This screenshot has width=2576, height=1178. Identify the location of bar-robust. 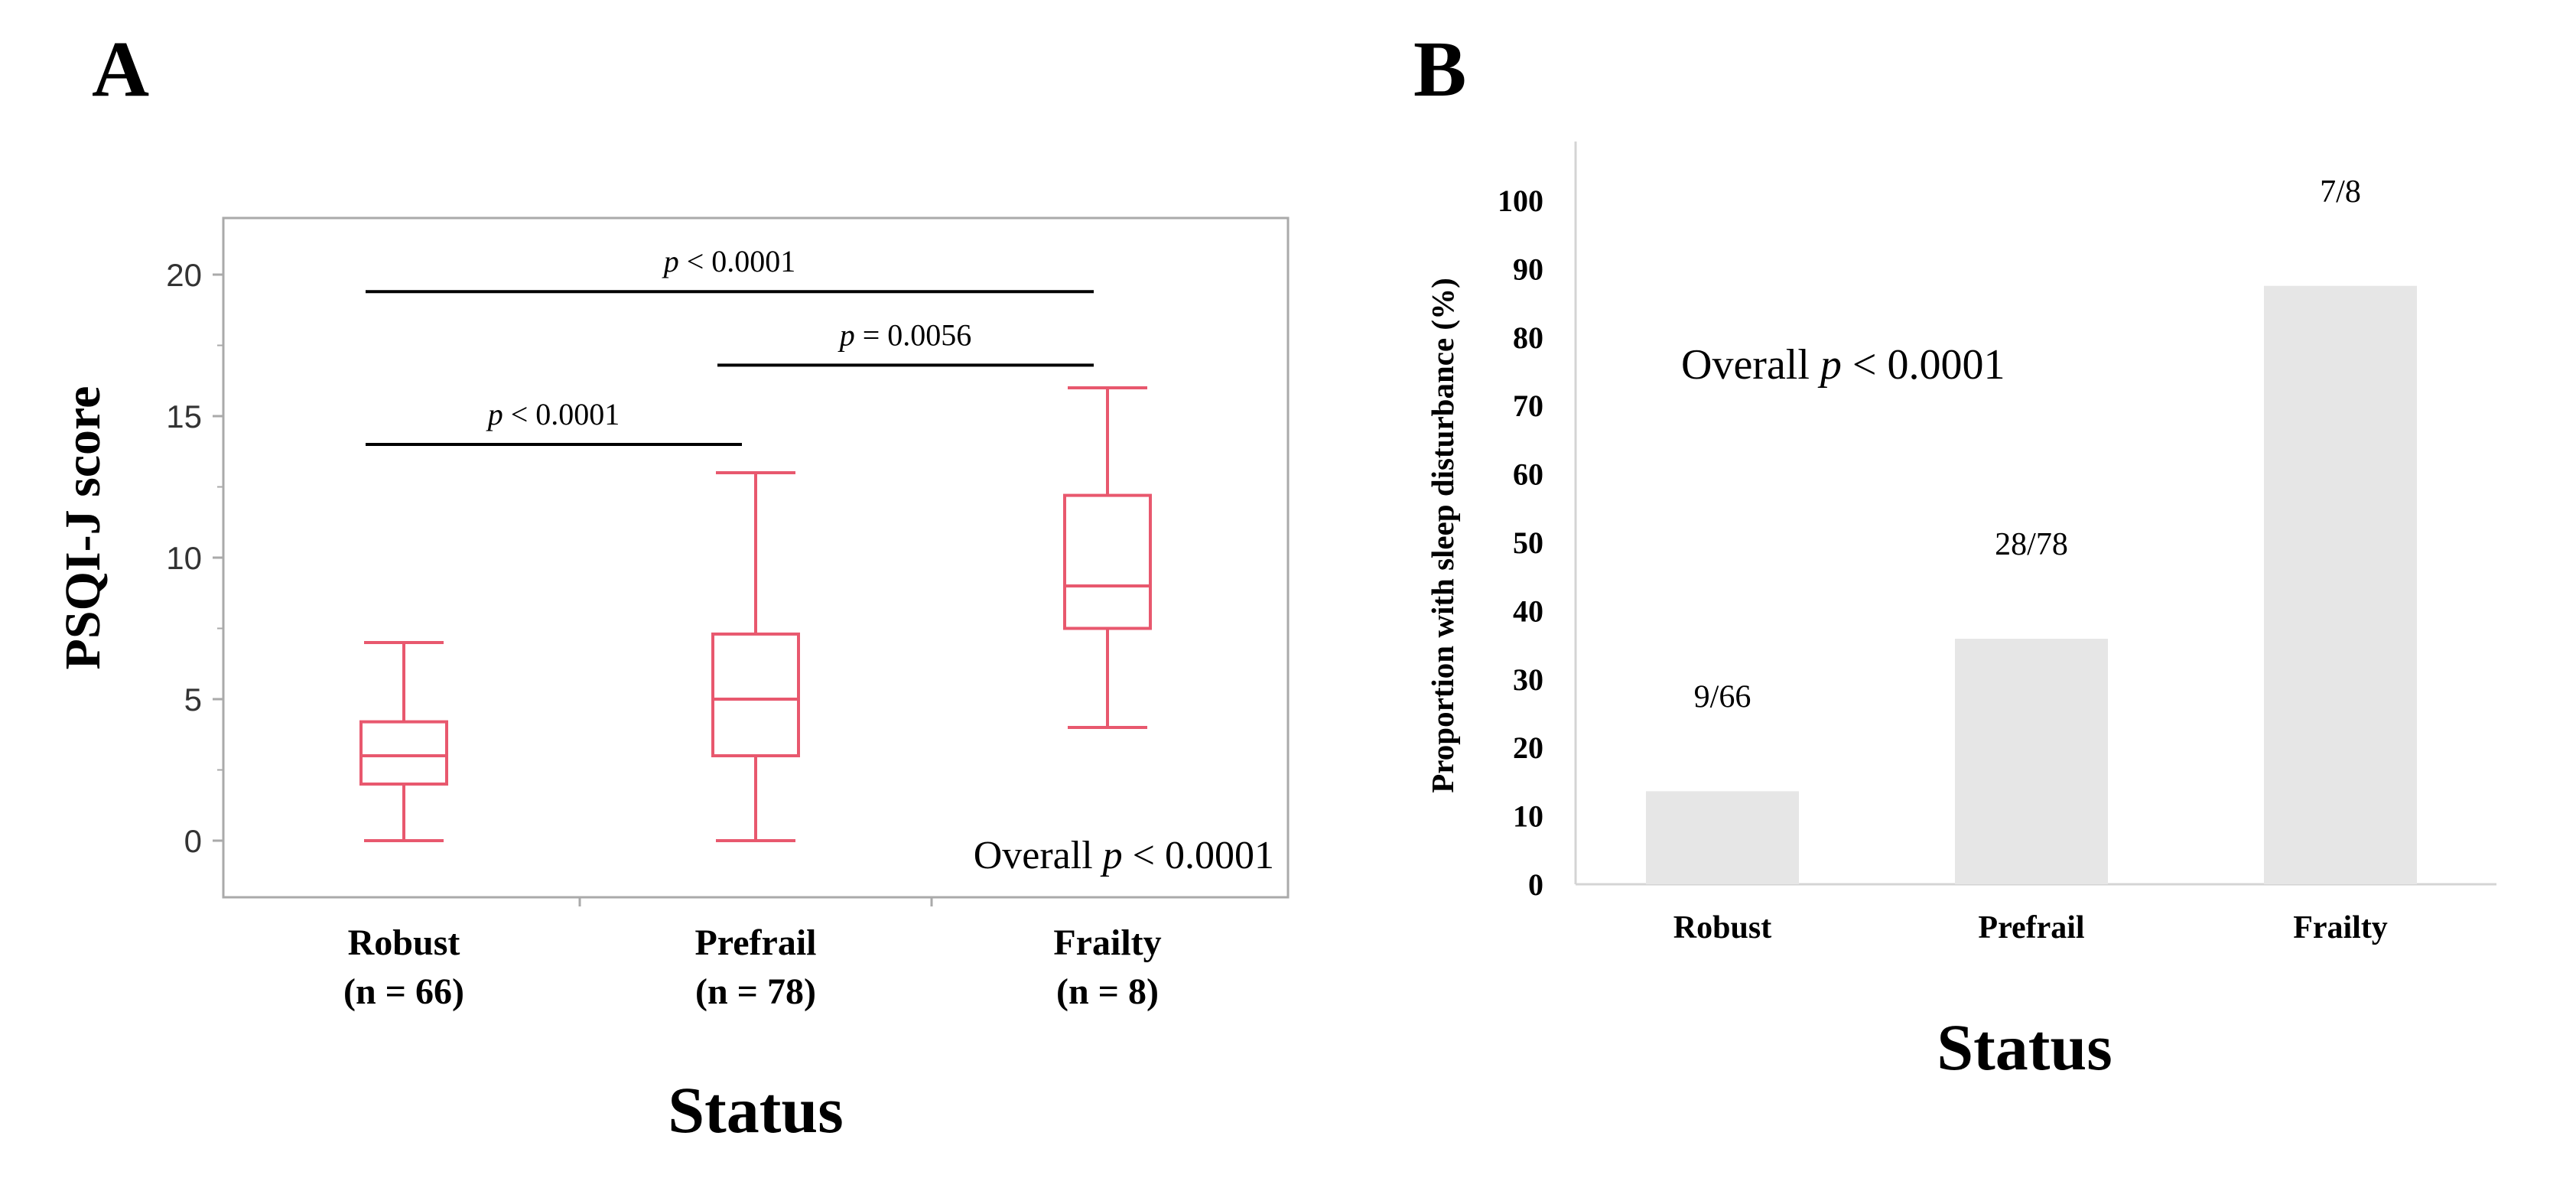
(1722, 837).